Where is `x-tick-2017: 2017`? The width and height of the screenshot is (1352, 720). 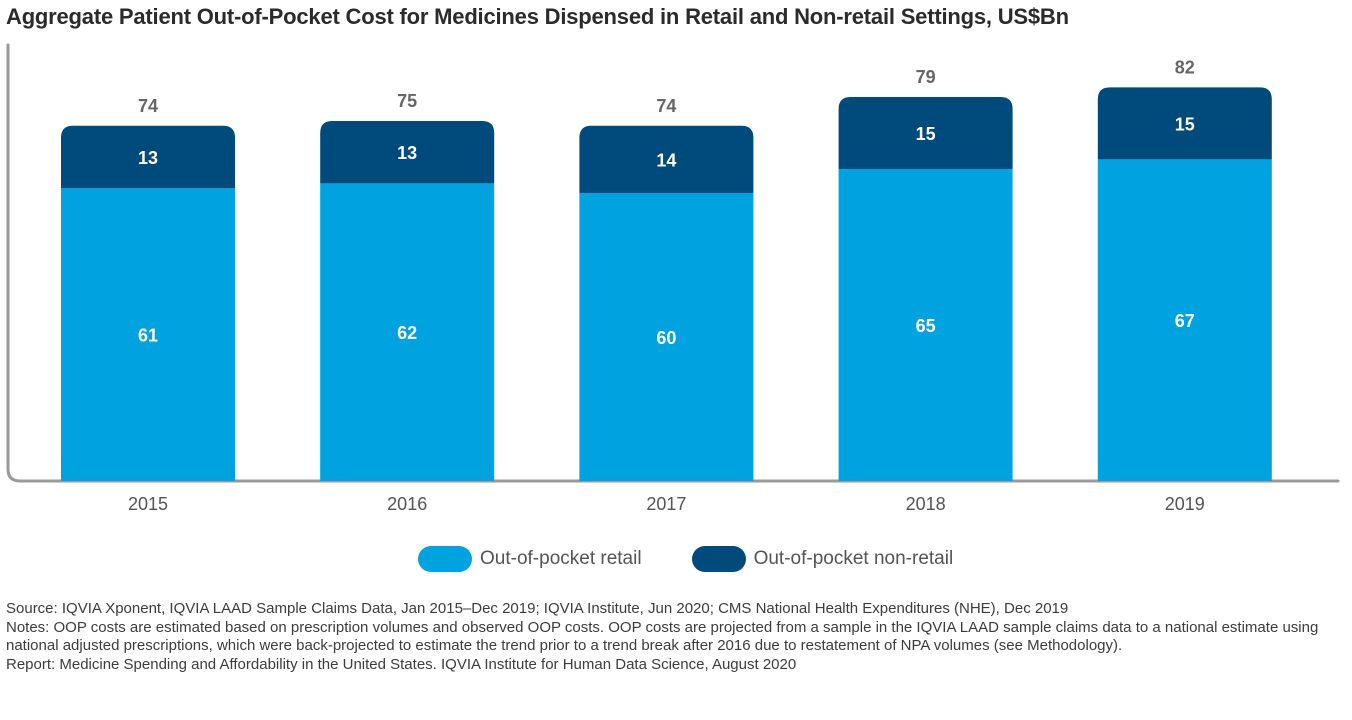
x-tick-2017: 2017 is located at coordinates (666, 504).